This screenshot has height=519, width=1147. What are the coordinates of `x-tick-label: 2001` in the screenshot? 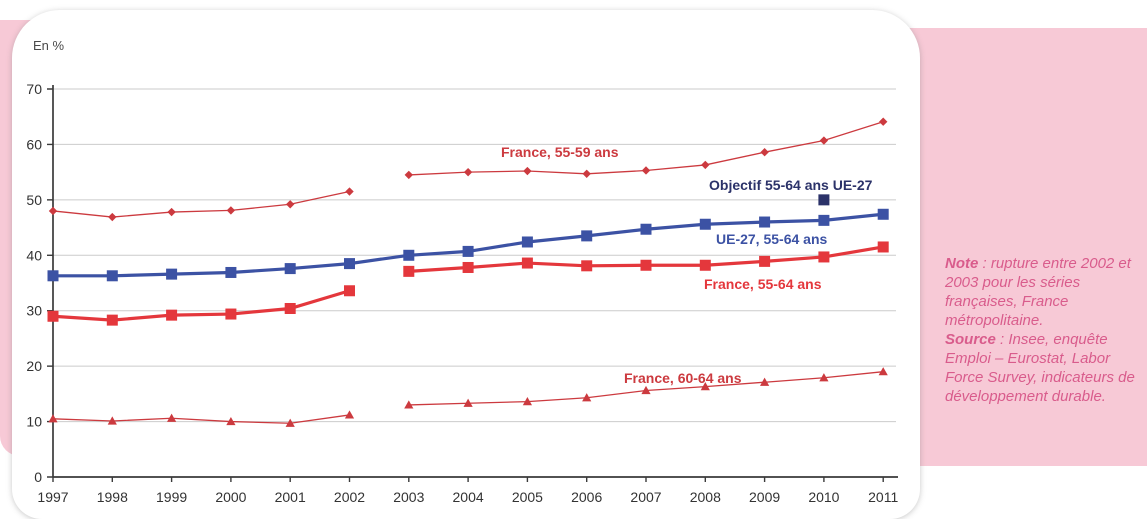 It's located at (290, 497).